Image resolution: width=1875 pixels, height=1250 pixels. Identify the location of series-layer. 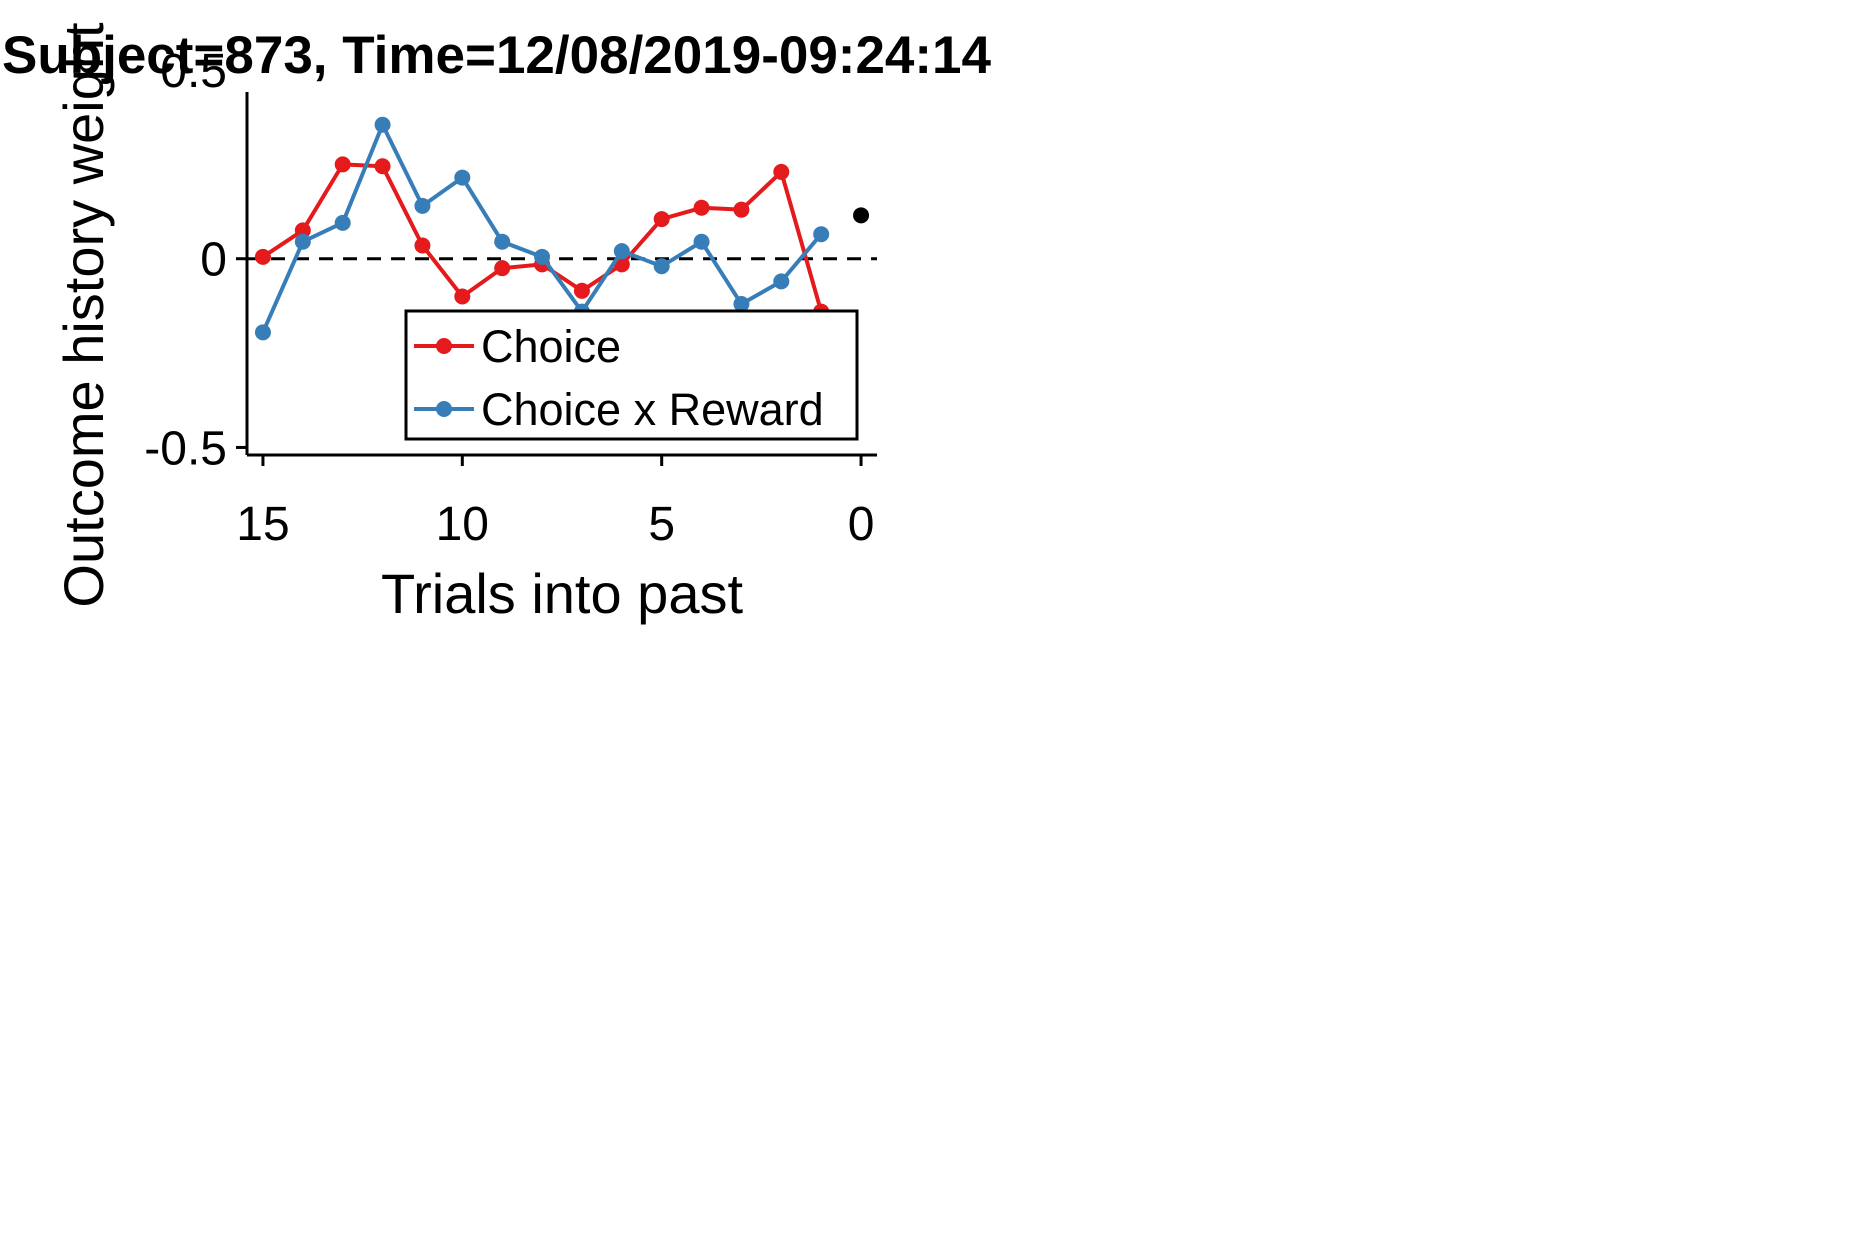
(542, 228).